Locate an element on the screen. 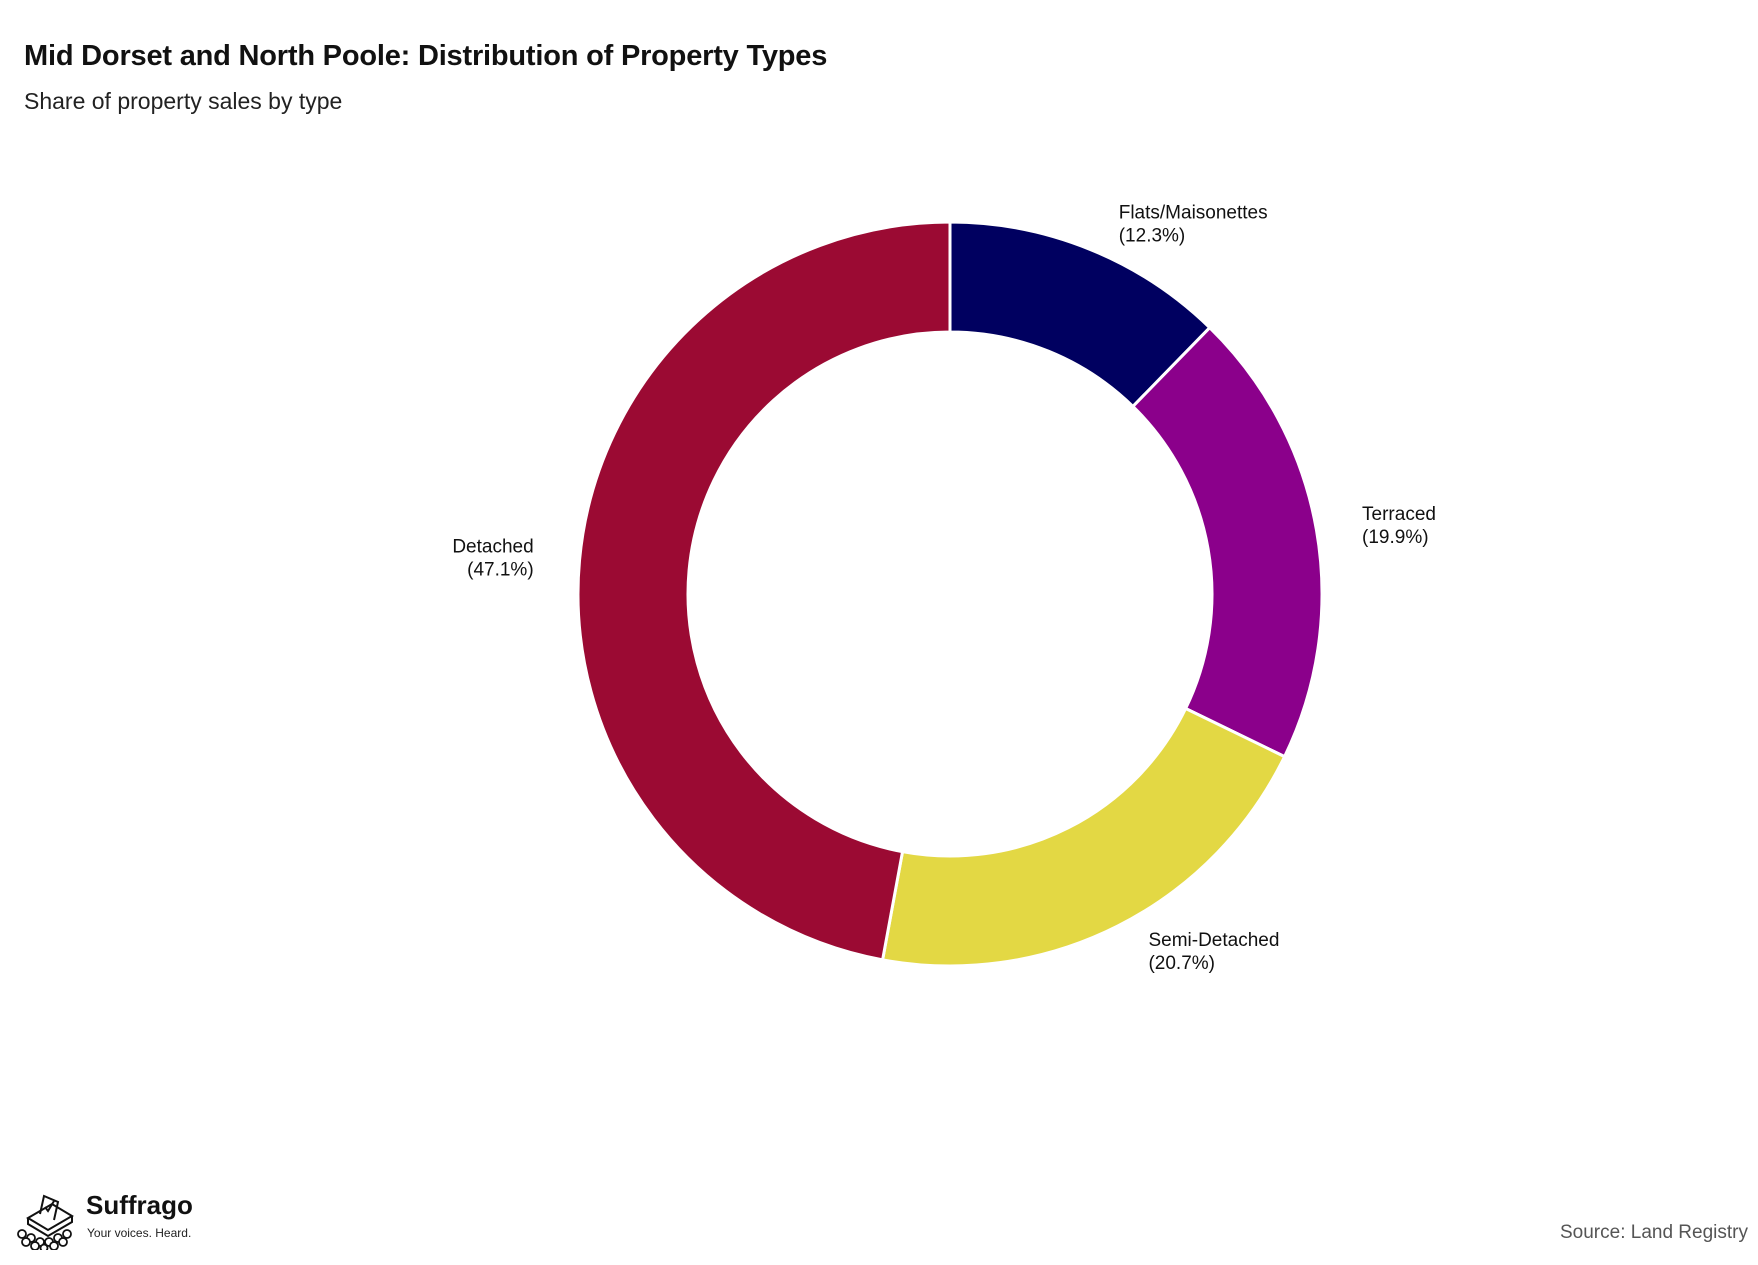  slice-label-semi-detached: Semi-Detached (20.7%) is located at coordinates (1213, 952).